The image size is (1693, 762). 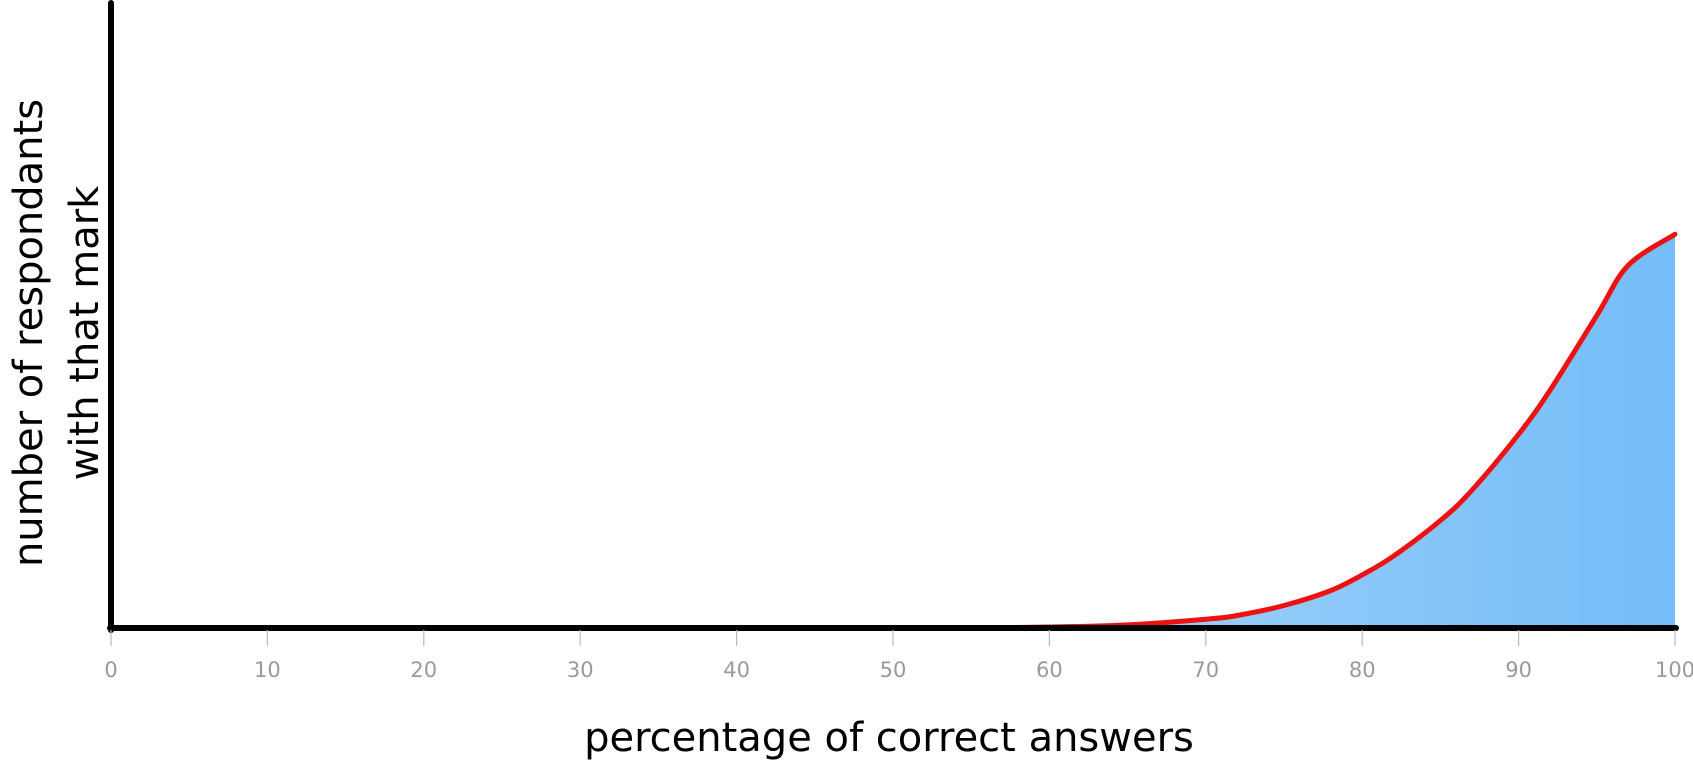 What do you see at coordinates (893, 670) in the screenshot?
I see `x-tick-label: 50` at bounding box center [893, 670].